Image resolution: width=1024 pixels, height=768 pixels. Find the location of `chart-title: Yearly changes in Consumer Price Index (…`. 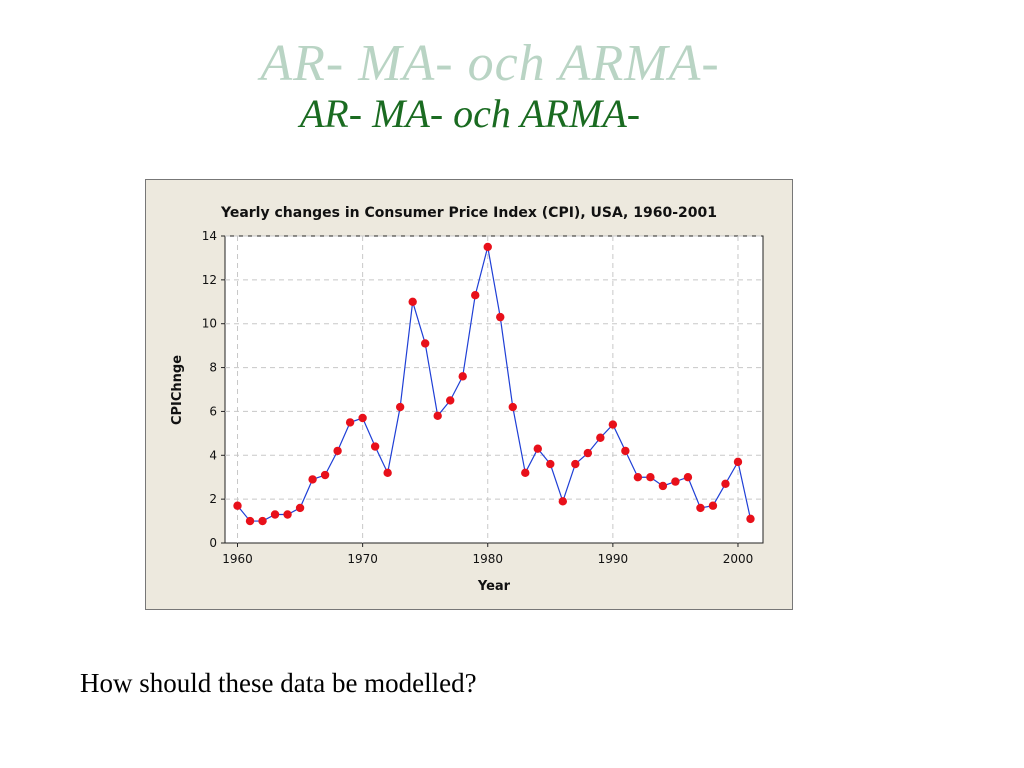

chart-title: Yearly changes in Consumer Price Index (… is located at coordinates (468, 213).